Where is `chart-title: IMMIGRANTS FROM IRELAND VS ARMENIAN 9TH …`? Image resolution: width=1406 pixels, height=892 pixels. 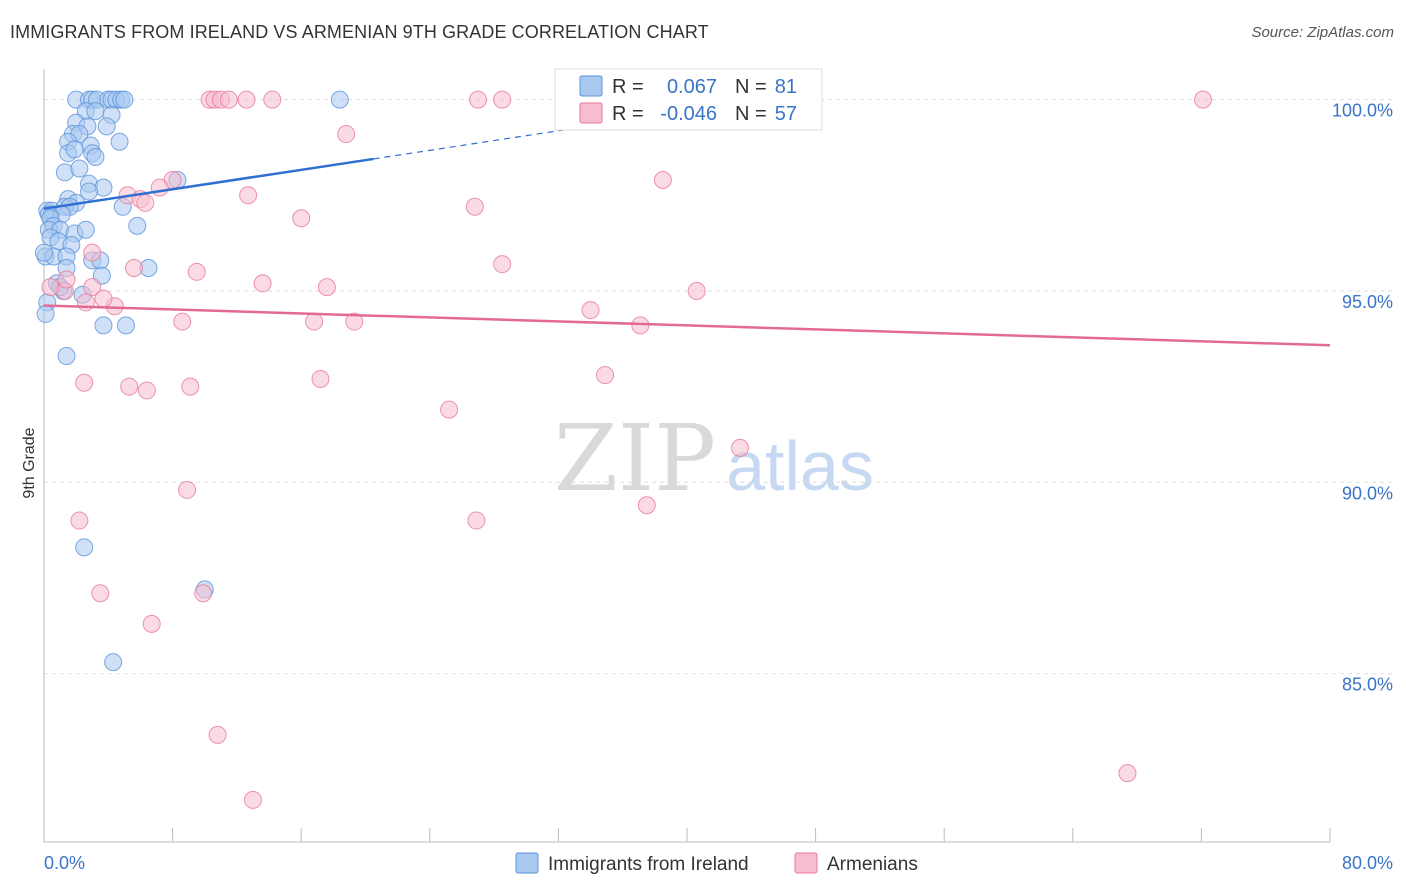 chart-title: IMMIGRANTS FROM IRELAND VS ARMENIAN 9TH … is located at coordinates (359, 32).